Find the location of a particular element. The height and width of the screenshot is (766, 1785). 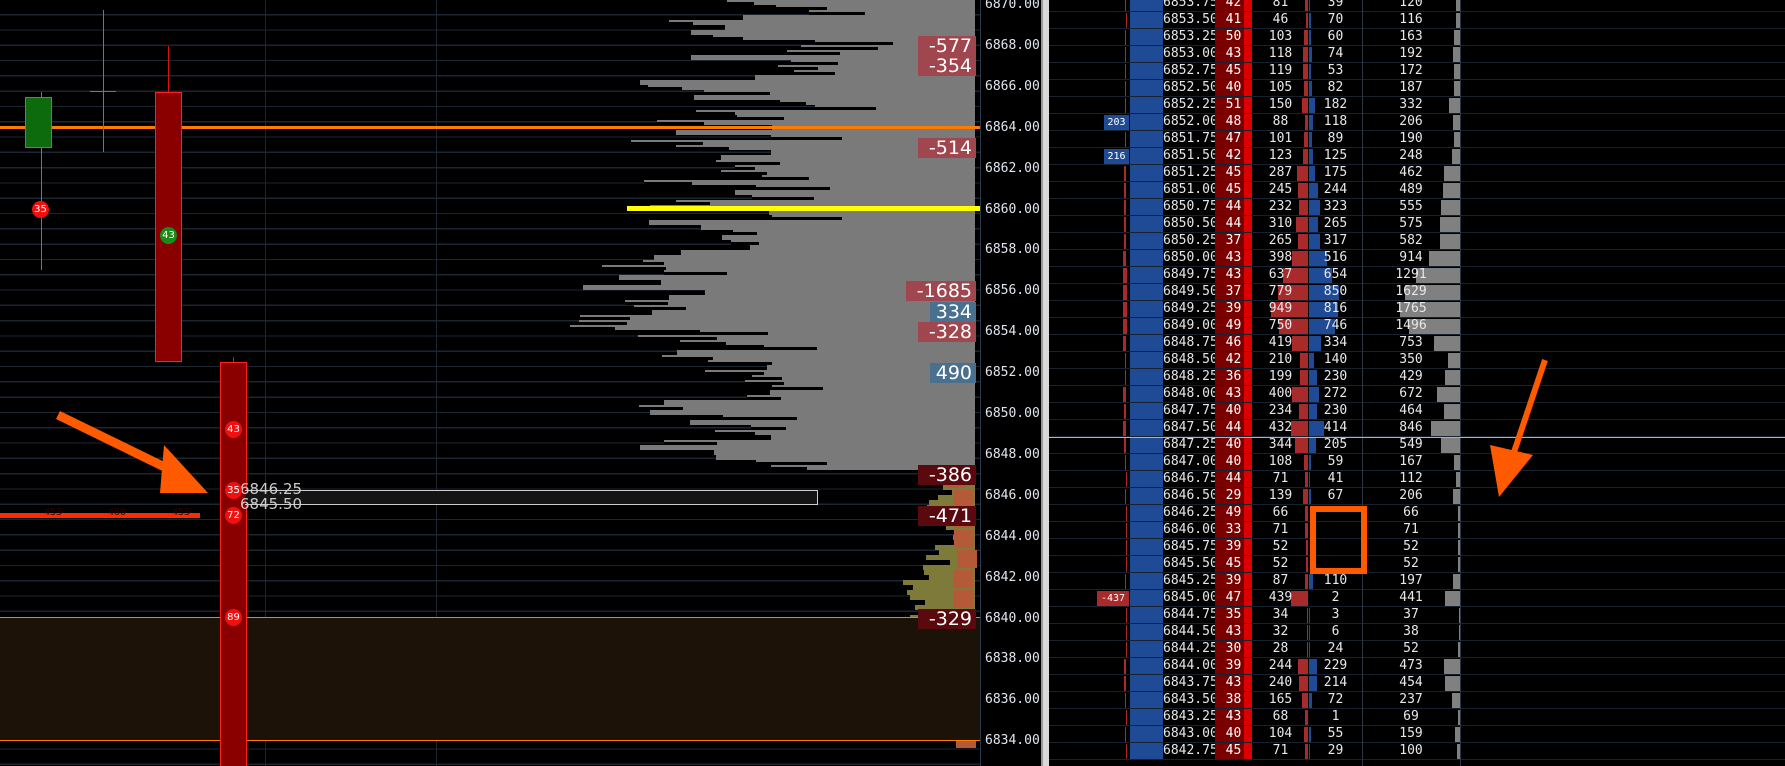

price-cell: 6844.25 is located at coordinates (1190, 648).